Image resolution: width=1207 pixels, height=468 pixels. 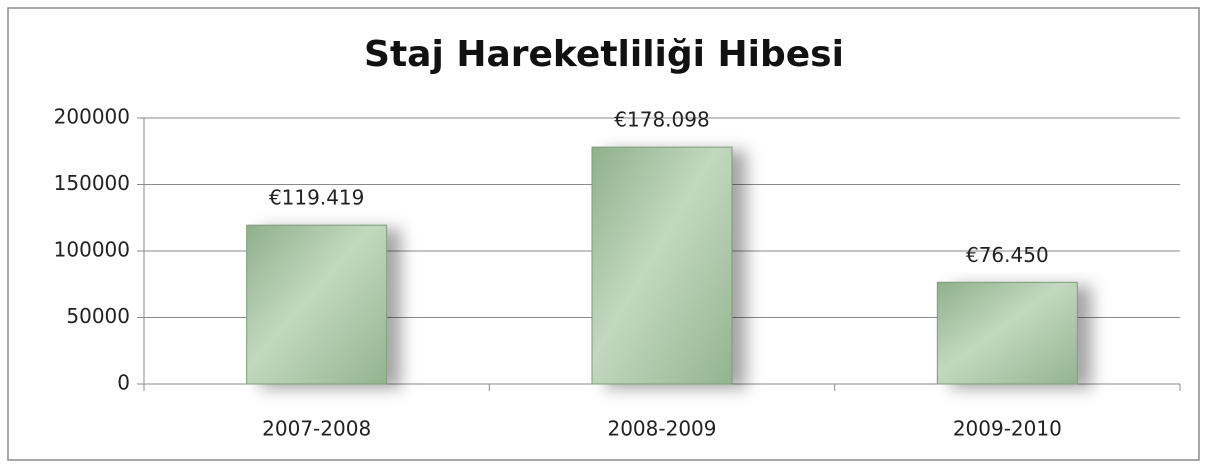 I want to click on value-label: €178.098, so click(x=661, y=120).